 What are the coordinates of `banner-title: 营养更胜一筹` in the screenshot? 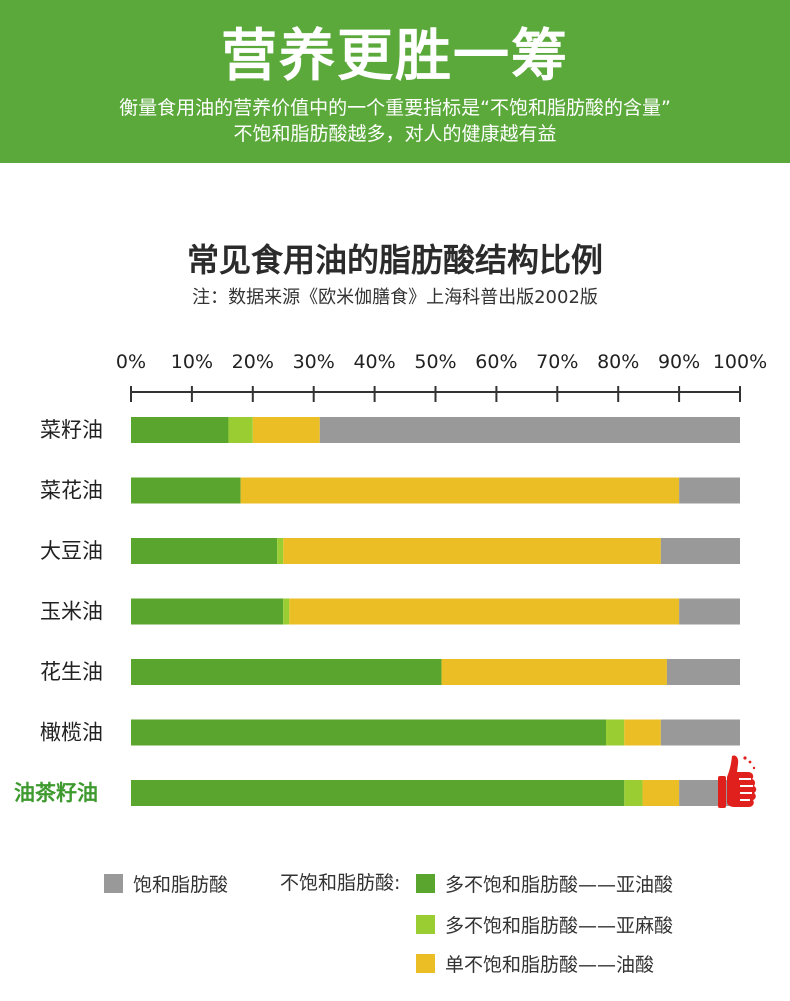 It's located at (395, 56).